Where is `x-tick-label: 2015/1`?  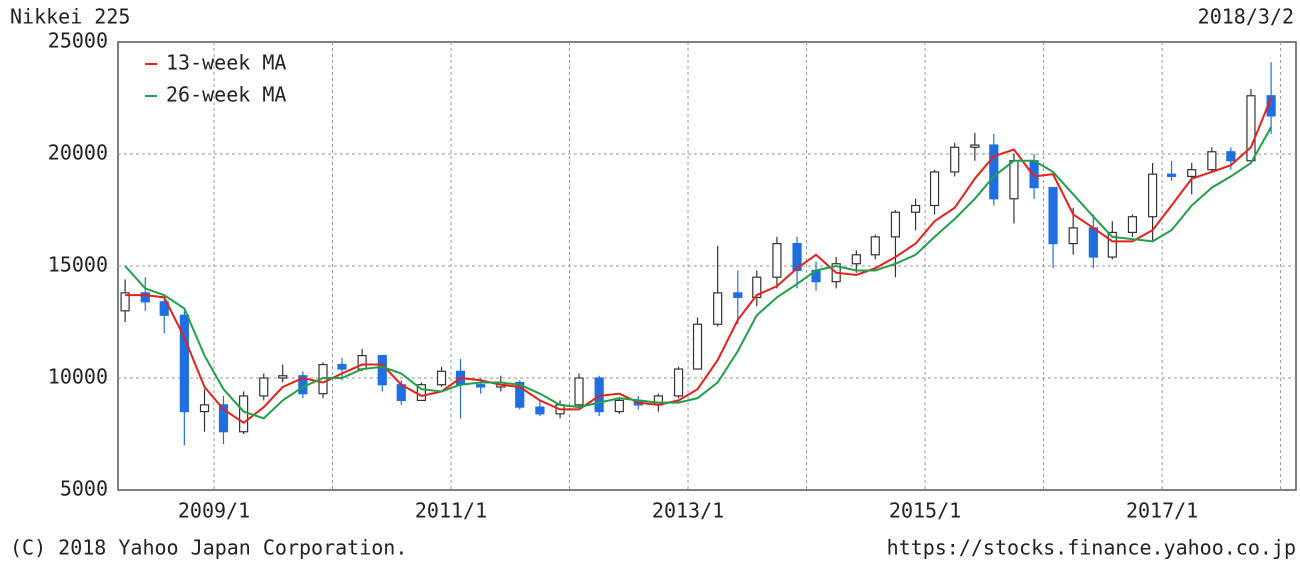
x-tick-label: 2015/1 is located at coordinates (925, 511).